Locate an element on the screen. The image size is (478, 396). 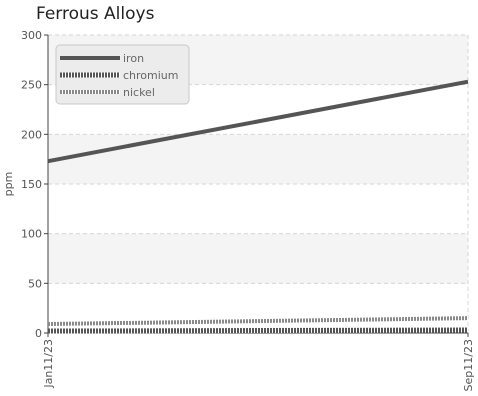
y-tick-labels: 0 50 100 150 200 250 300 is located at coordinates (31, 184).